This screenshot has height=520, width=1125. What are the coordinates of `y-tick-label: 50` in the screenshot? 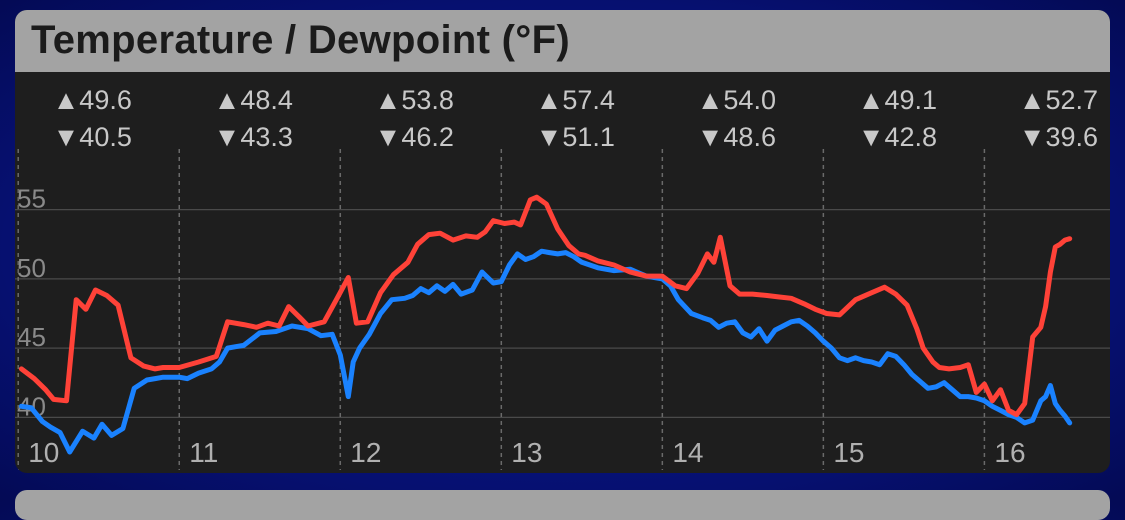 It's located at (31, 268).